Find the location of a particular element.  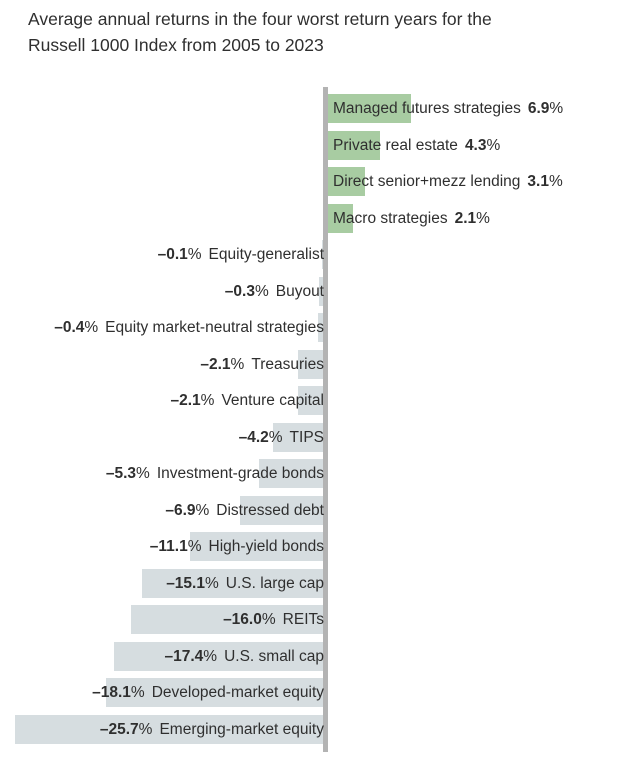

bar-category-label: Macro strategies is located at coordinates (390, 218).